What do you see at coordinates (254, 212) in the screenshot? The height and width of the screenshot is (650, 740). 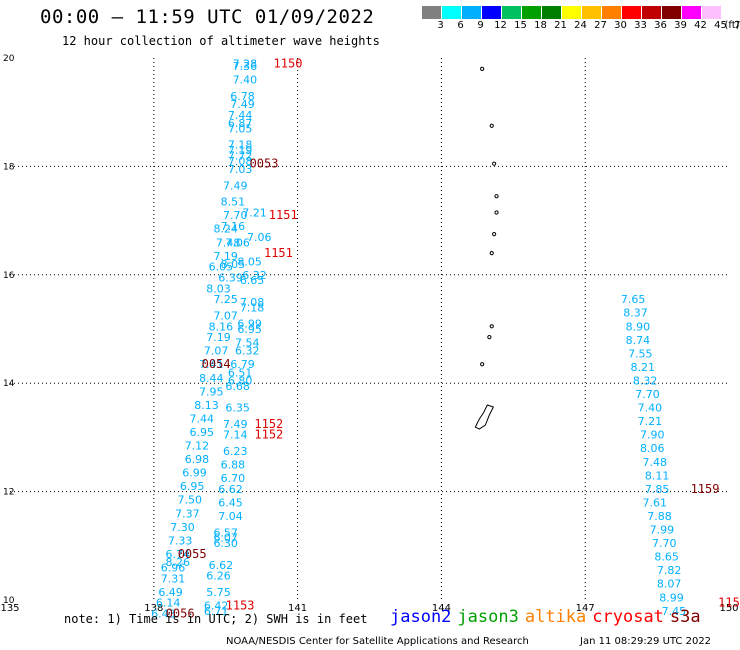 I see `wave-height-value: 7.21` at bounding box center [254, 212].